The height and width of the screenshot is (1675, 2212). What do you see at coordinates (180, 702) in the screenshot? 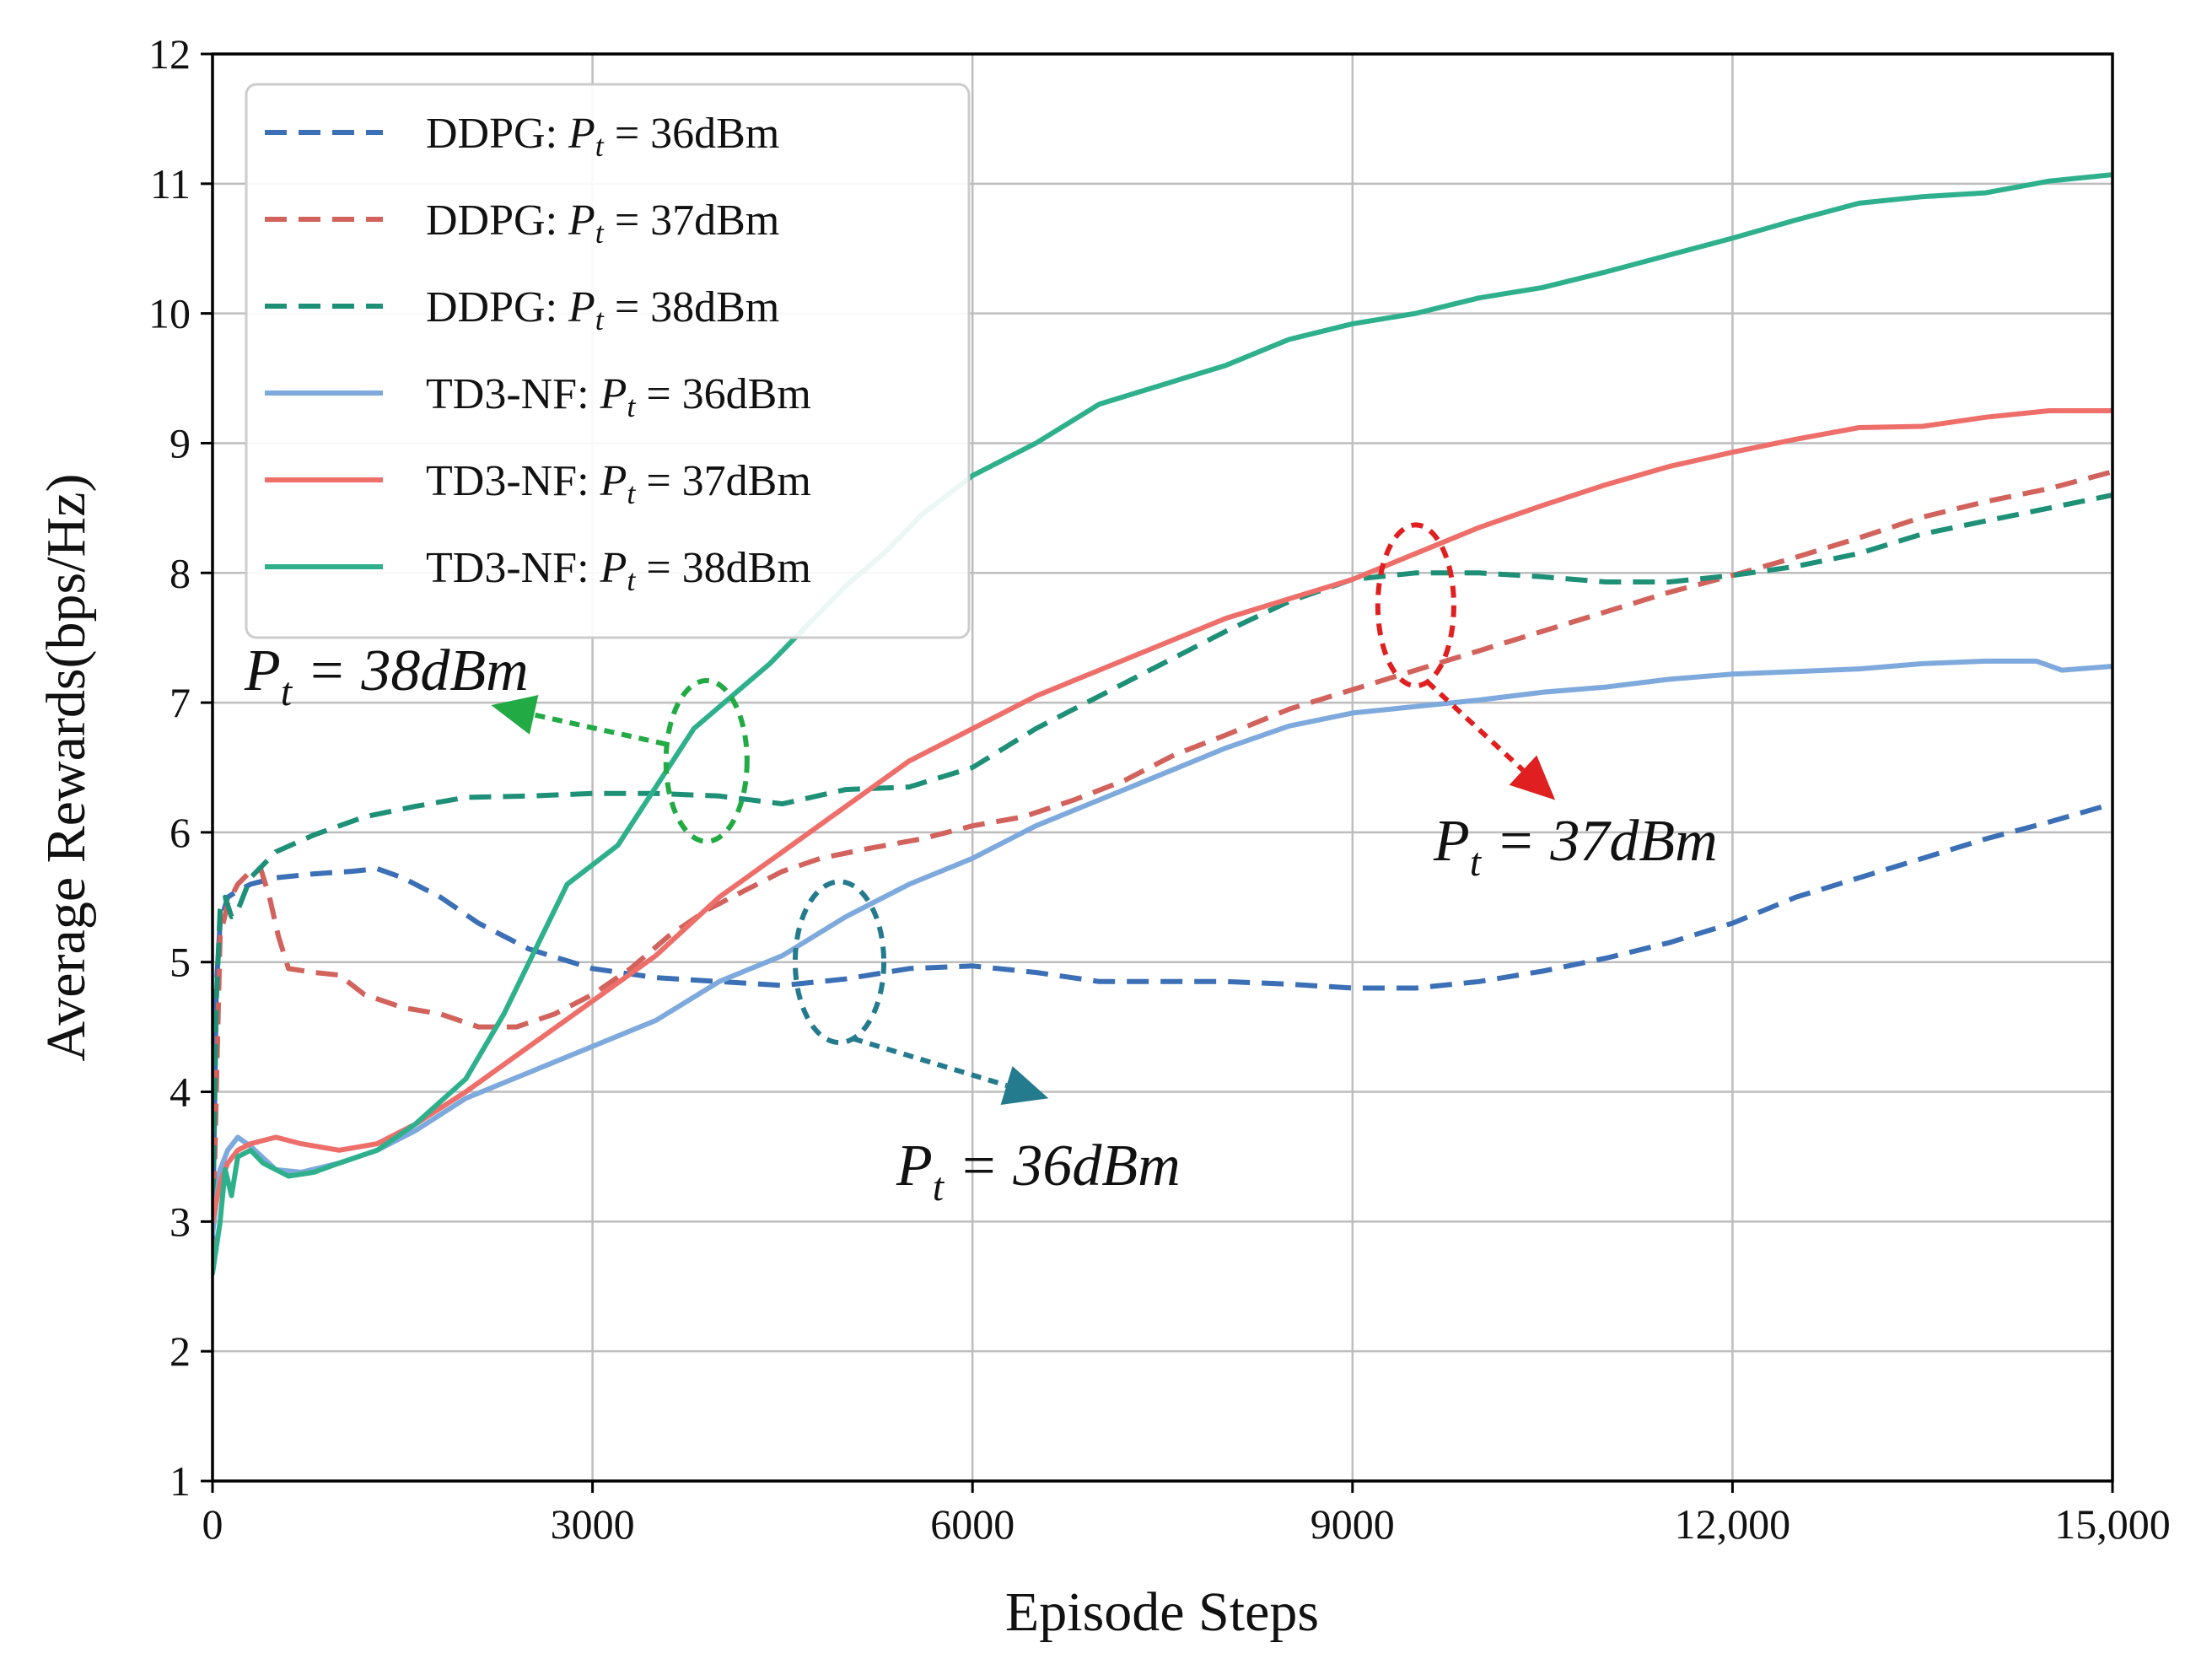
I see `y-tick-label: 7` at bounding box center [180, 702].